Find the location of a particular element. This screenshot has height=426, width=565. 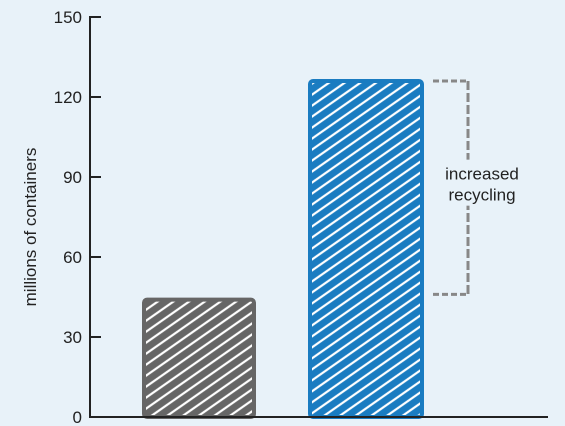

increased-recycling-annotation: increased recycling is located at coordinates (482, 187).